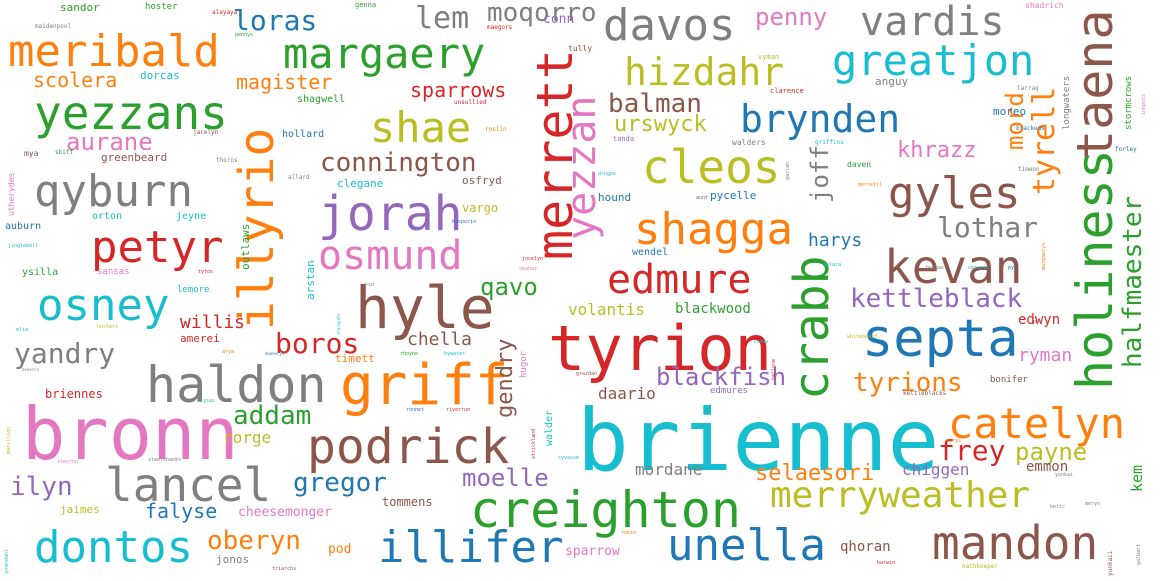 The height and width of the screenshot is (581, 1163). What do you see at coordinates (835, 240) in the screenshot?
I see `word-harys: harys` at bounding box center [835, 240].